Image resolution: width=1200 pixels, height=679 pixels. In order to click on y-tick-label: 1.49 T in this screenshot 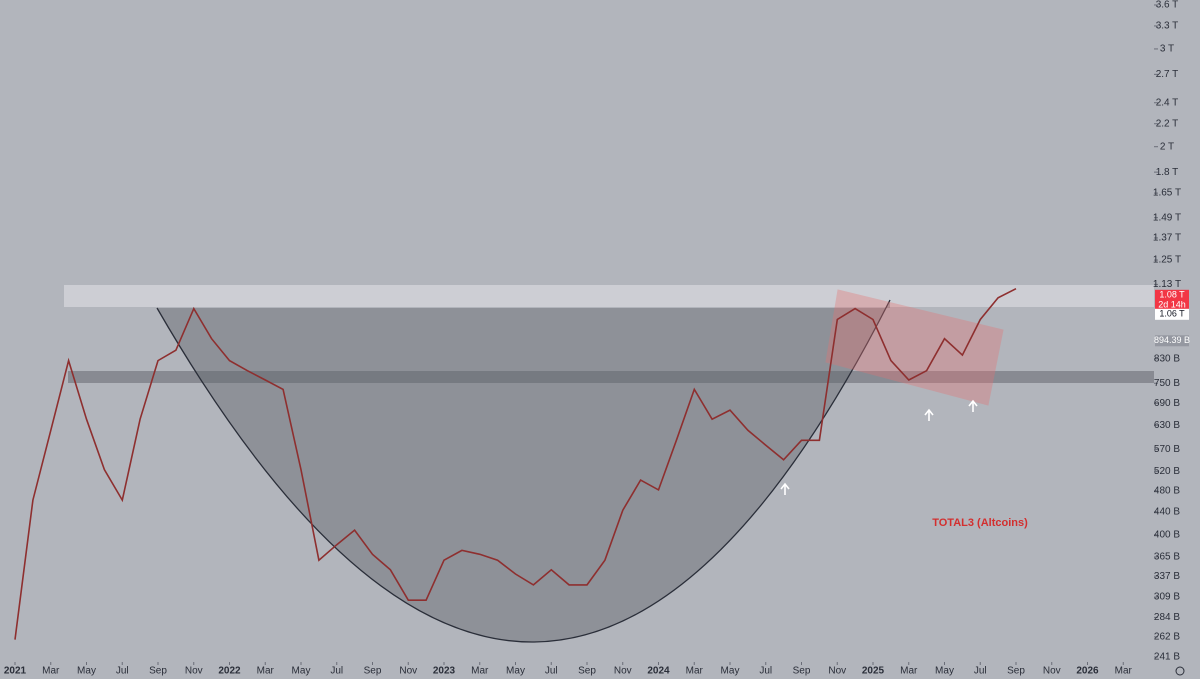, I will do `click(1167, 217)`.